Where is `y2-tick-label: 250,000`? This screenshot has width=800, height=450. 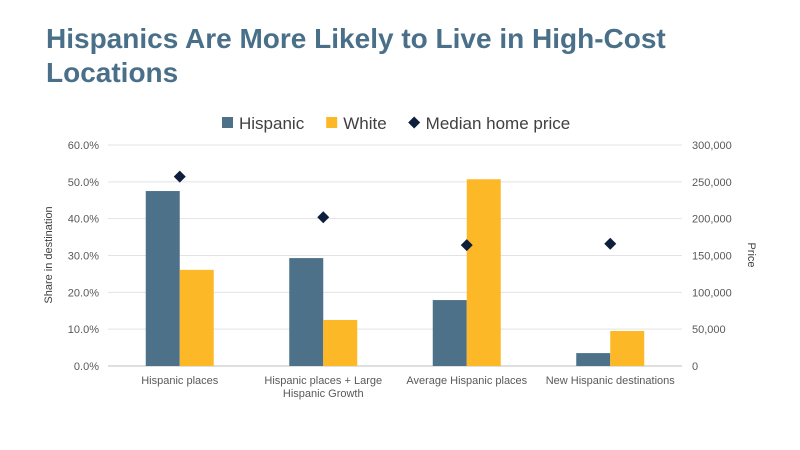
y2-tick-label: 250,000 is located at coordinates (712, 183).